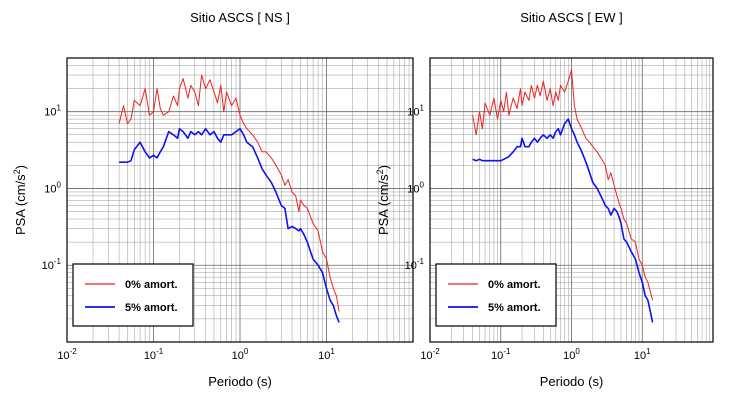 The height and width of the screenshot is (400, 730). What do you see at coordinates (571, 17) in the screenshot?
I see `chart-title: Sitio ASCS [ EW ]` at bounding box center [571, 17].